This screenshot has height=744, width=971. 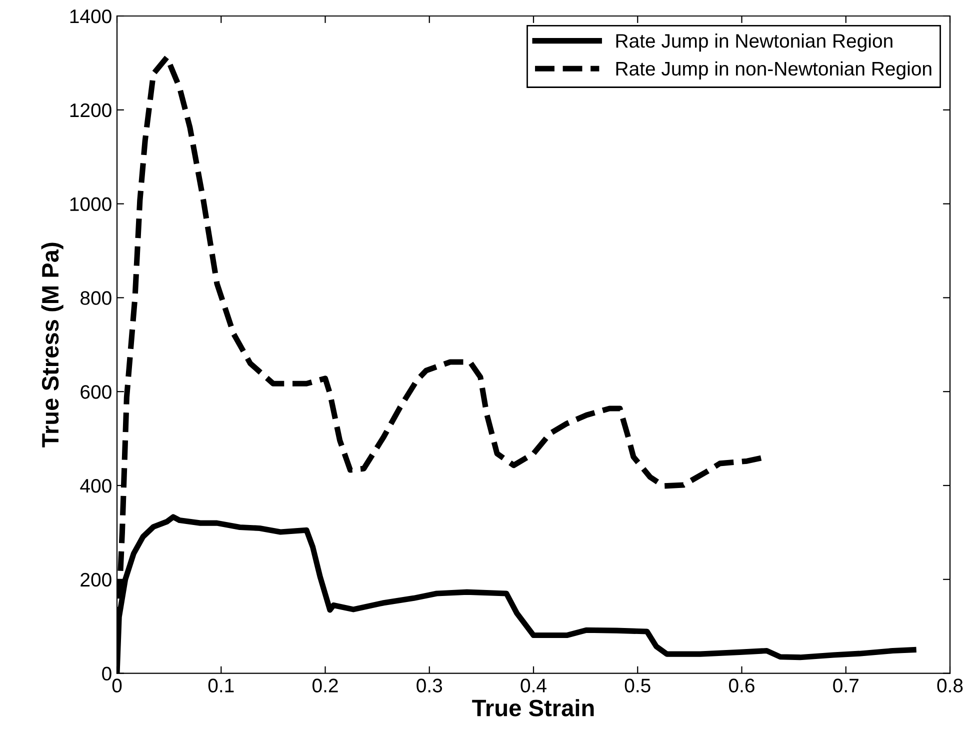 What do you see at coordinates (96, 579) in the screenshot?
I see `y-tick-label: 200` at bounding box center [96, 579].